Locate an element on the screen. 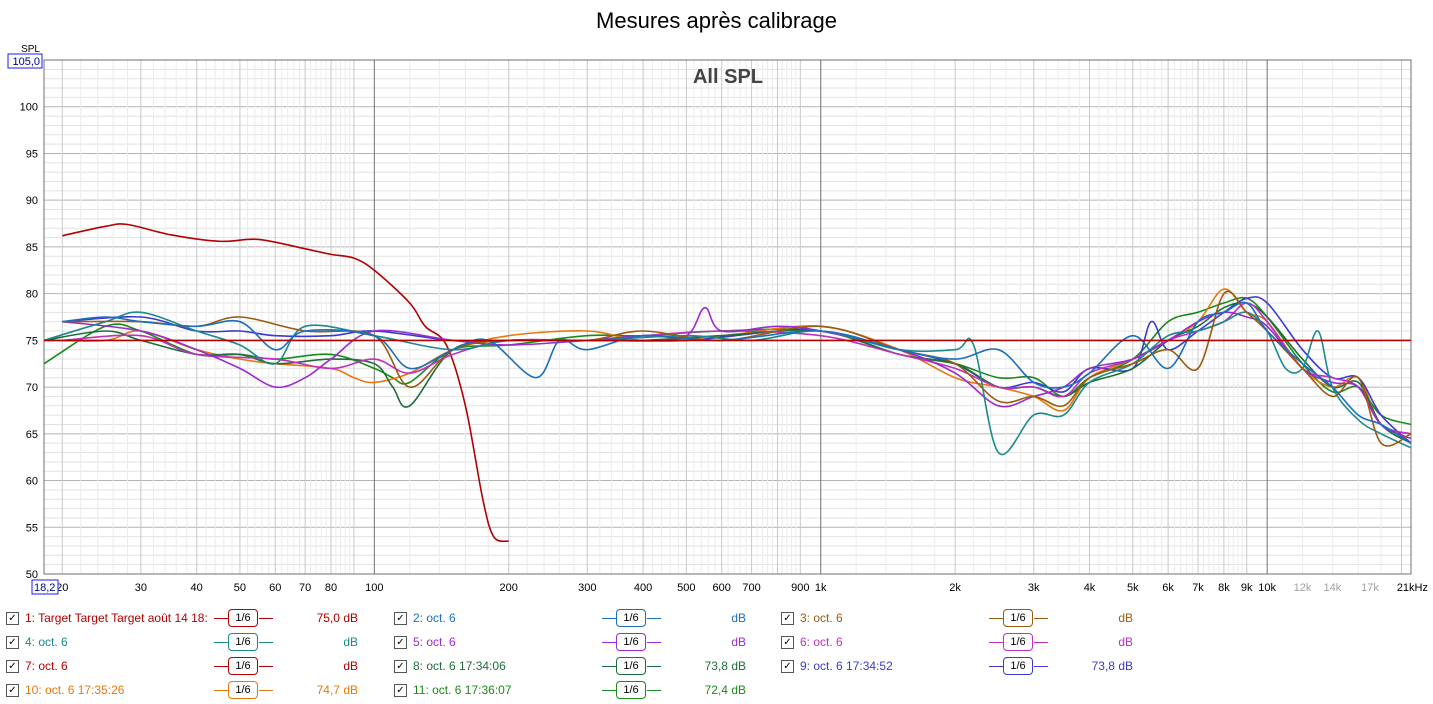 This screenshot has height=704, width=1433. x-tick-label: 21kHz is located at coordinates (1412, 588).